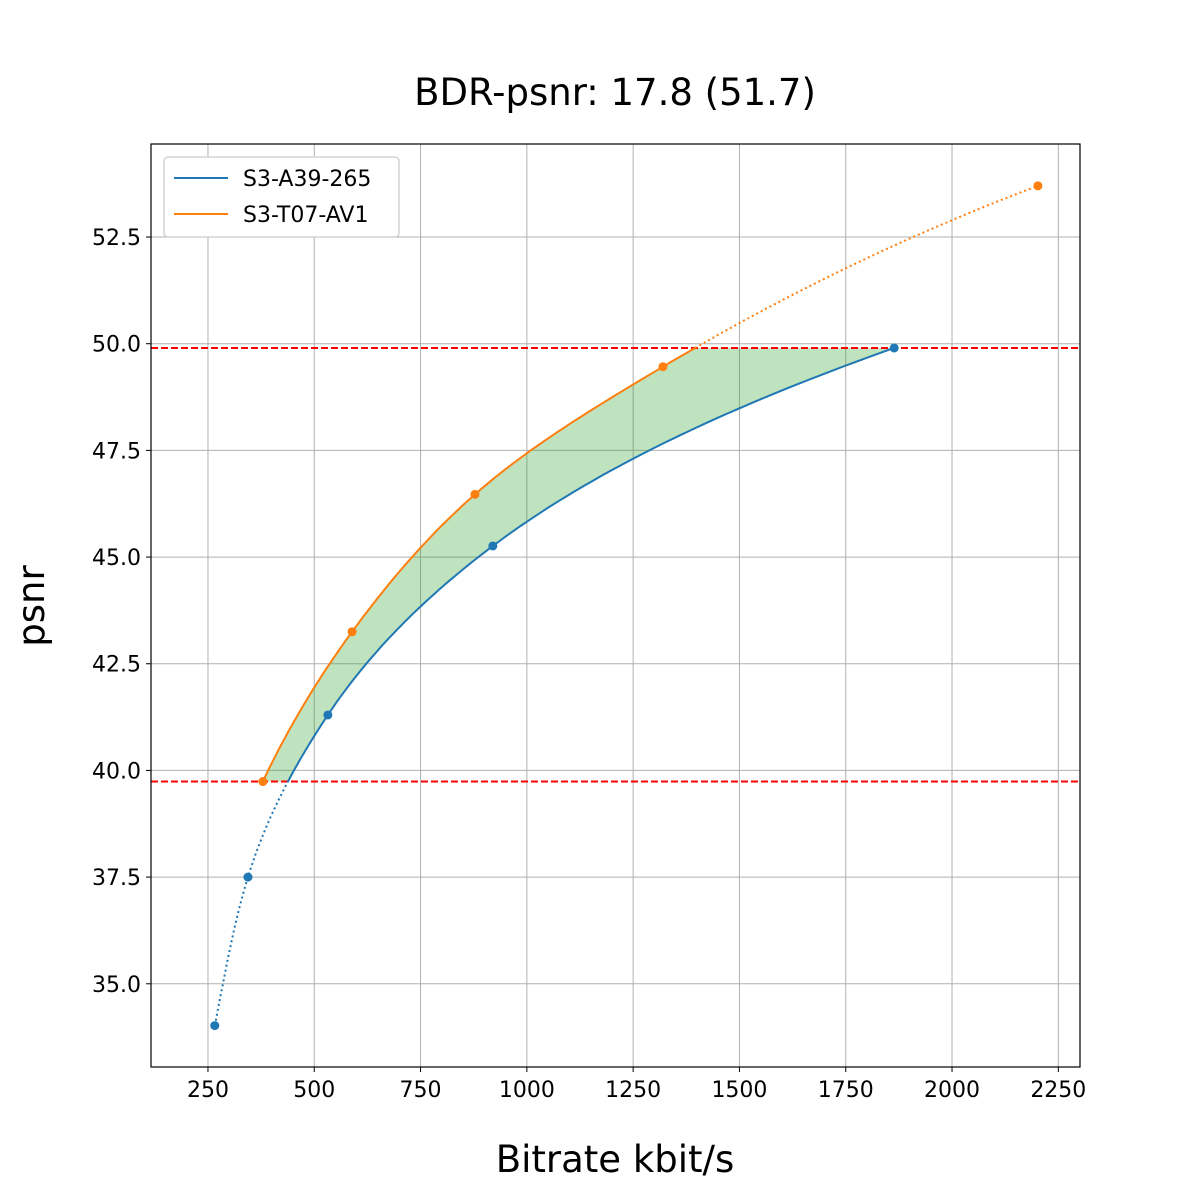 The image size is (1200, 1204). Describe the element at coordinates (527, 1090) in the screenshot. I see `x-tick-label: 1000` at that location.